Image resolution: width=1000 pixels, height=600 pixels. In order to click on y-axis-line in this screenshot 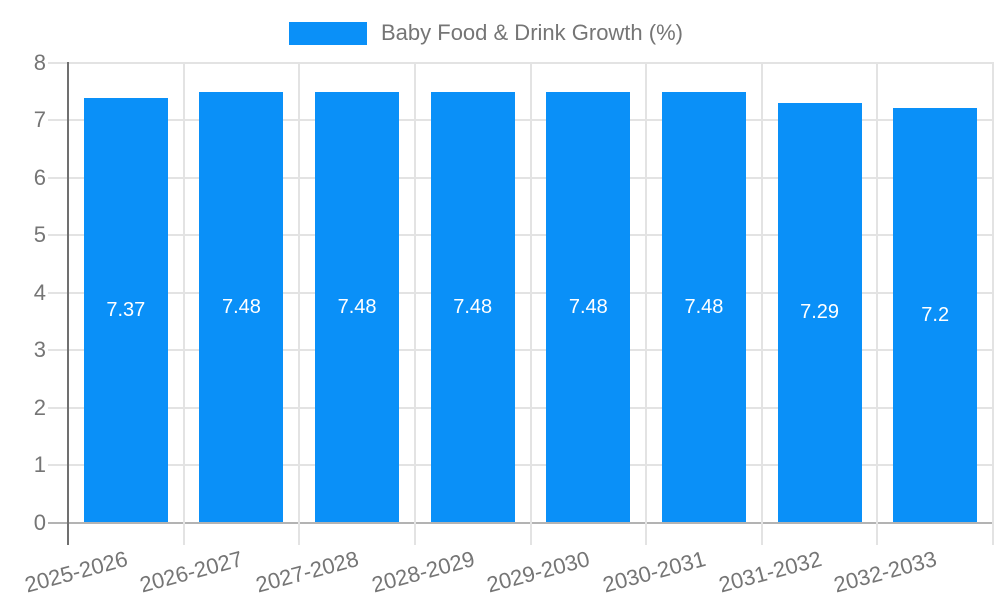, I will do `click(68, 303)`.